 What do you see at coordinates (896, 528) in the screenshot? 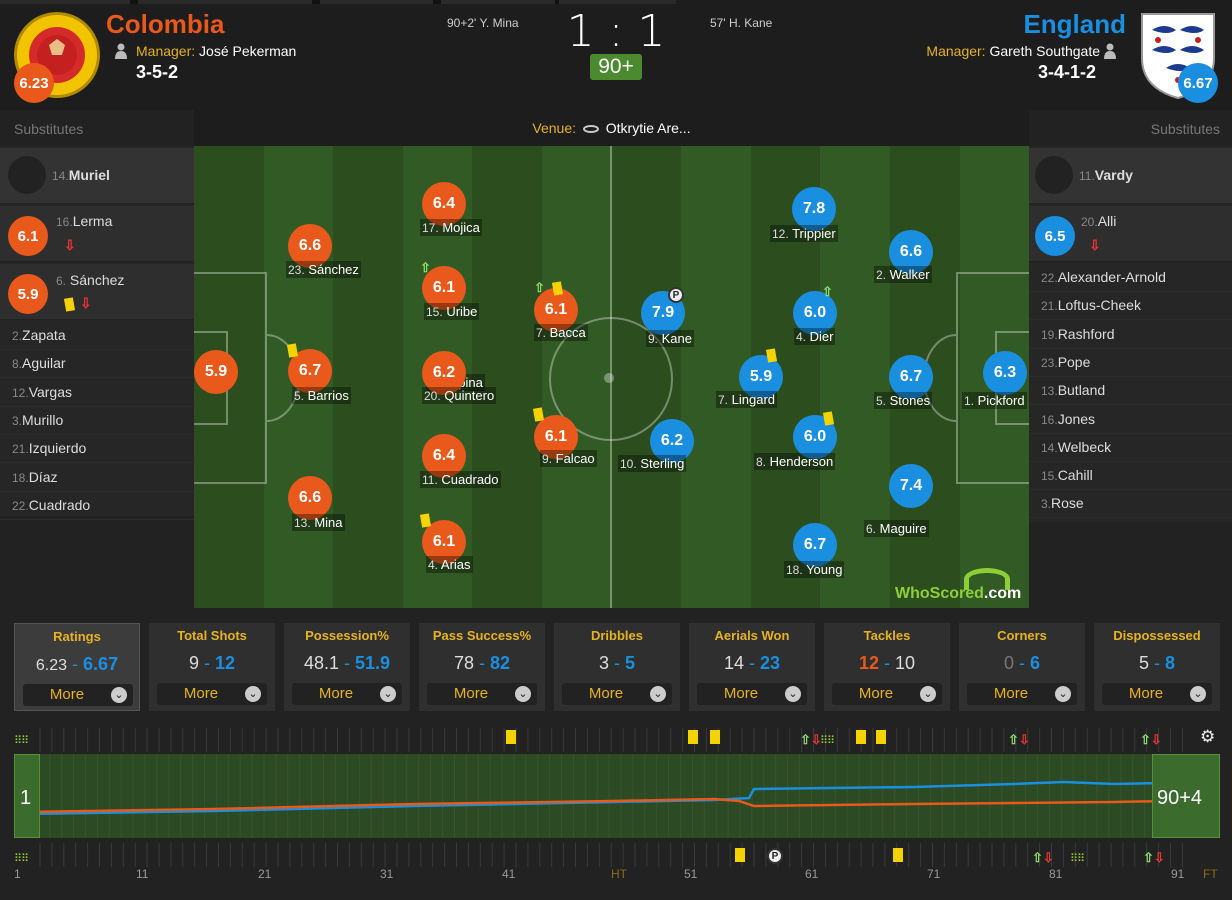
I see `away-player-label: 6. Maguire` at bounding box center [896, 528].